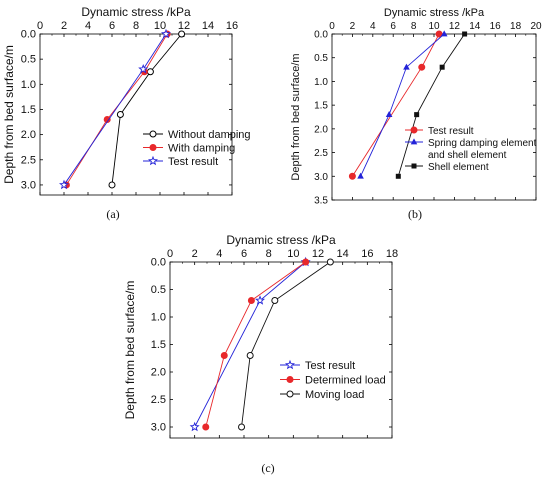  I want to click on legend: Test result Determined load Moving load, so click(333, 380).